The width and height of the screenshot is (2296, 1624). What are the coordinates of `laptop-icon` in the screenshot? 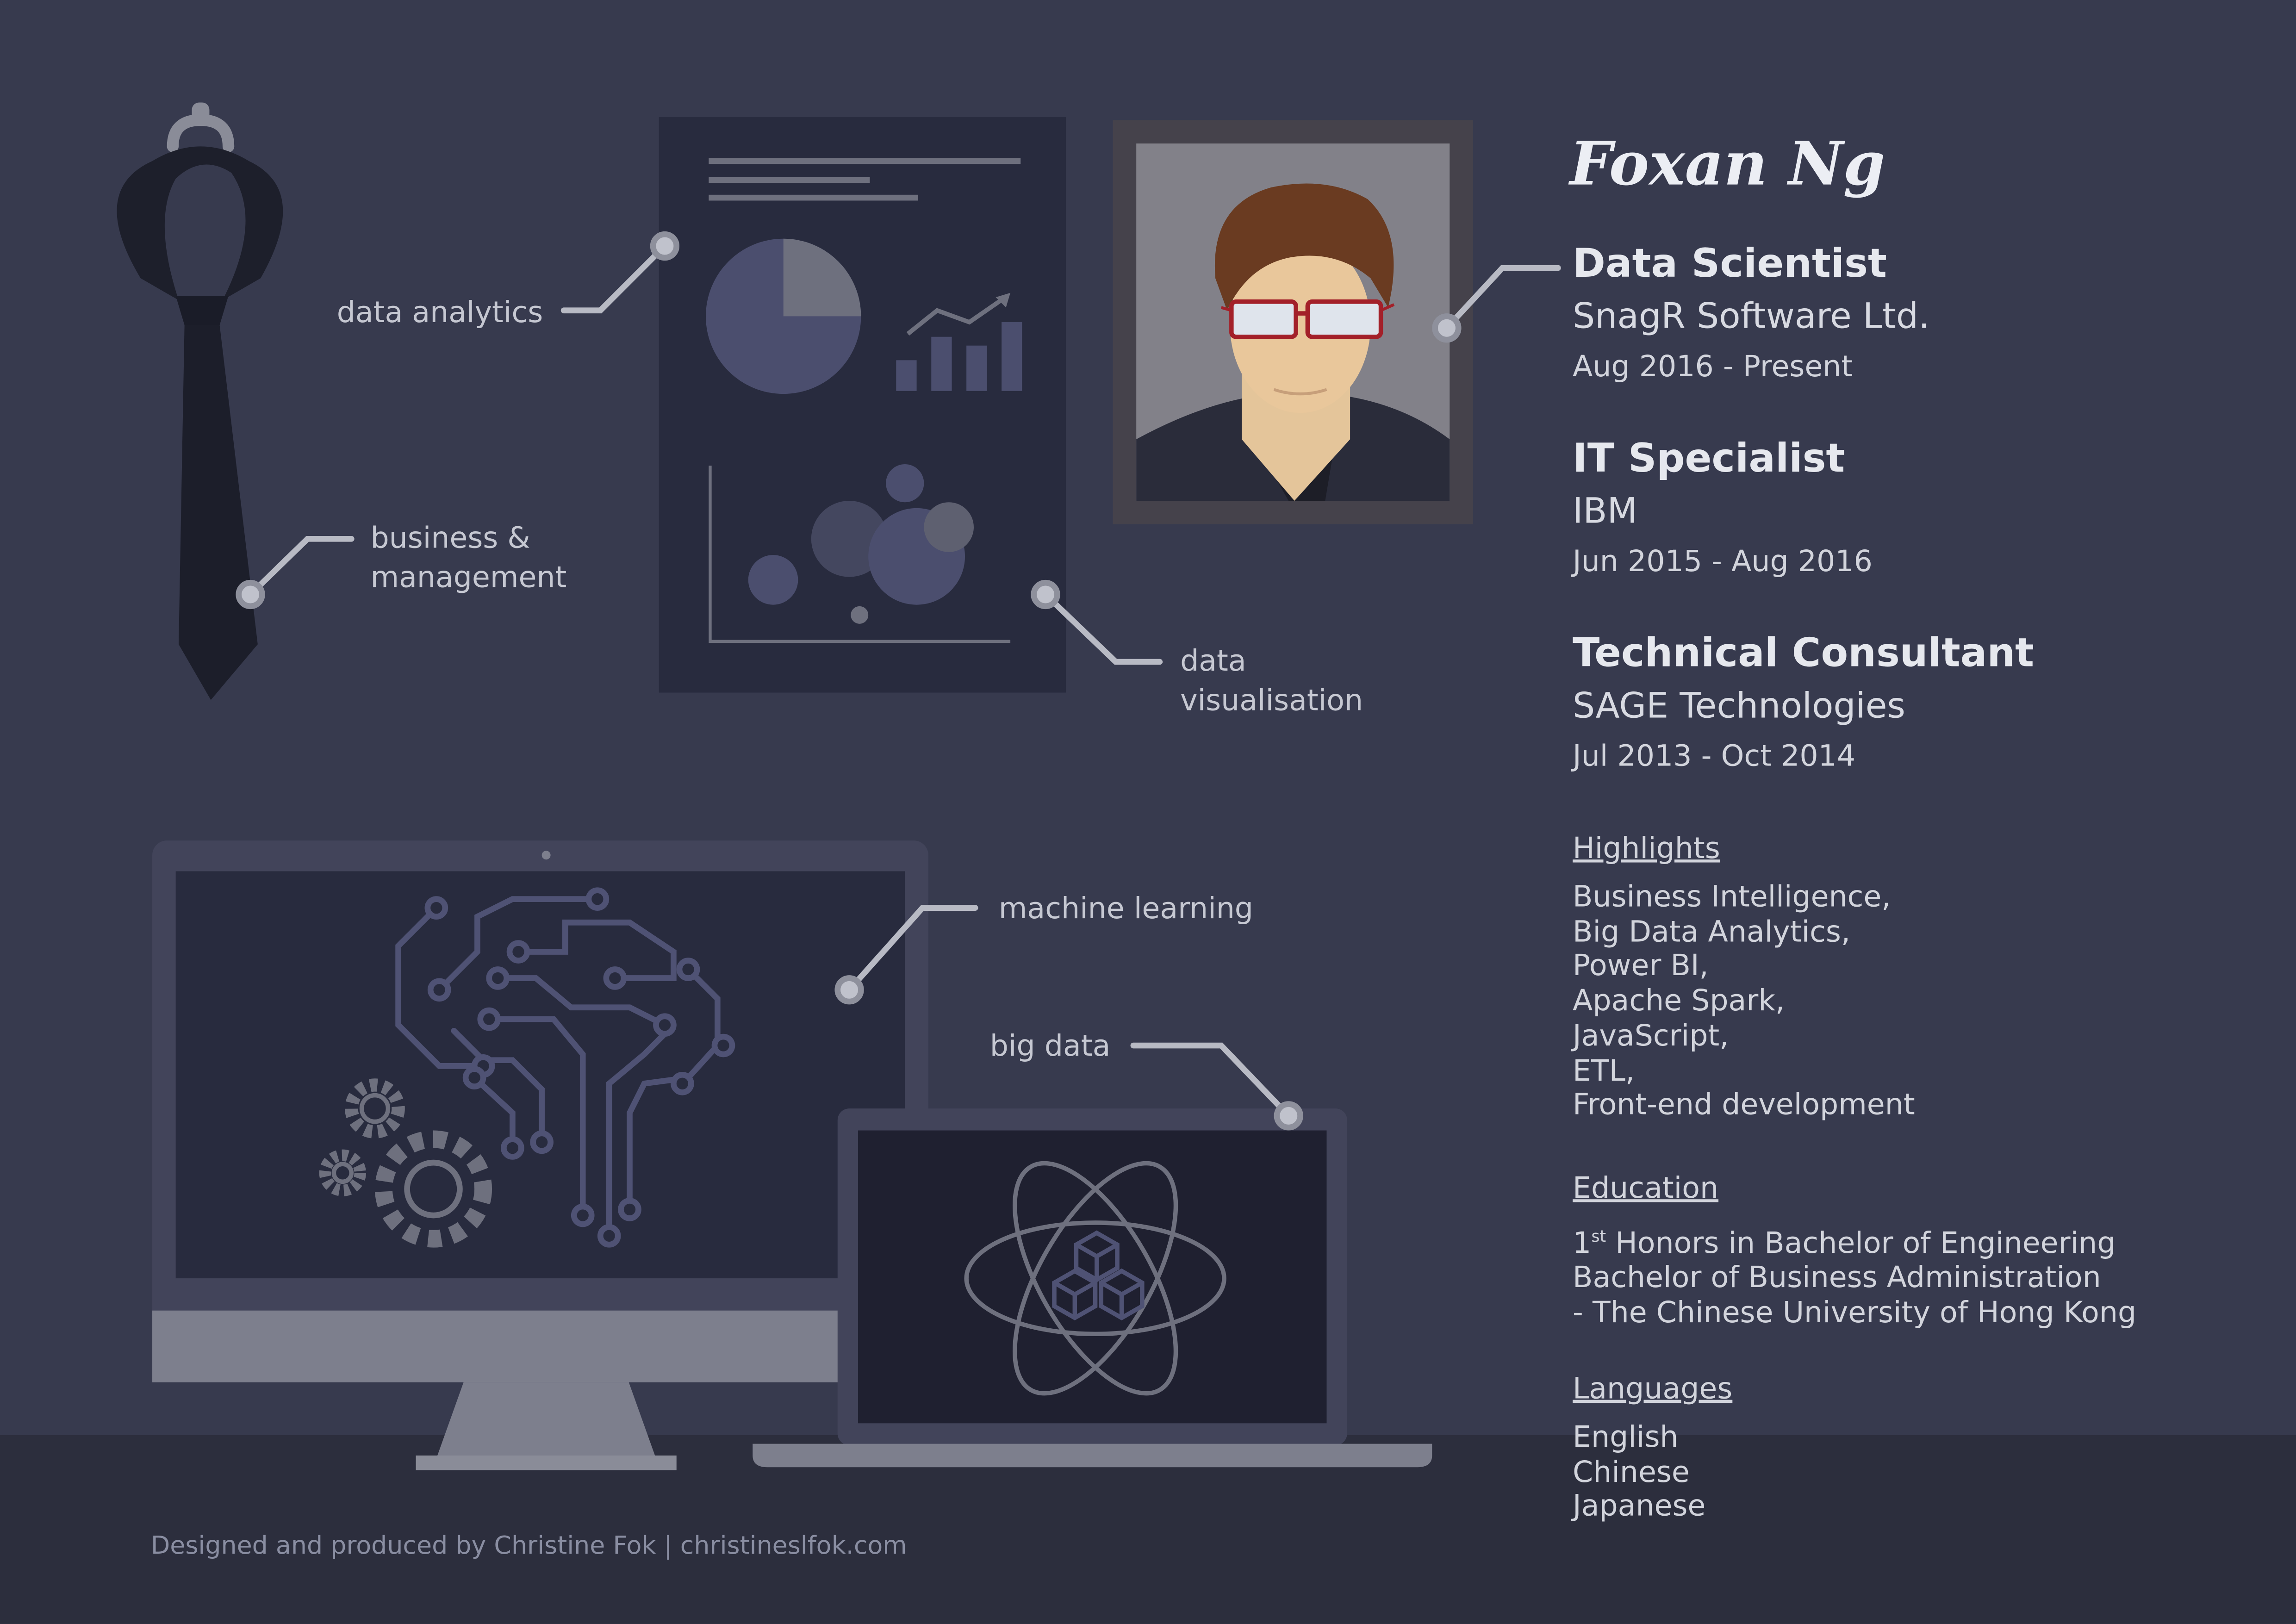 It's located at (1092, 1288).